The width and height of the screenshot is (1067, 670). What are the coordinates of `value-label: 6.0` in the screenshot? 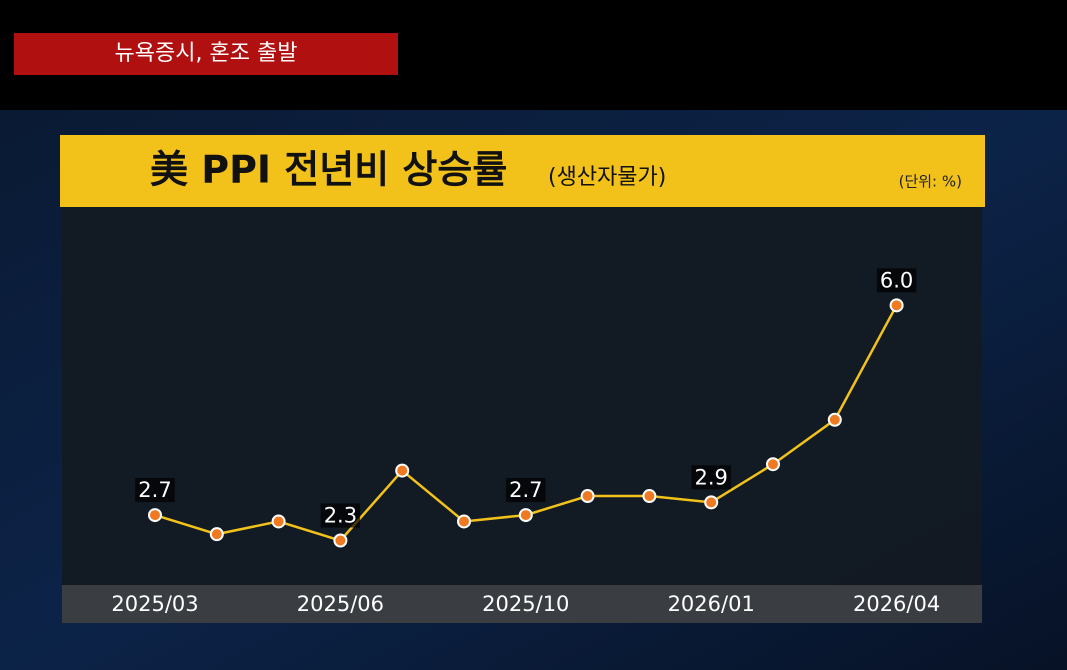 It's located at (896, 280).